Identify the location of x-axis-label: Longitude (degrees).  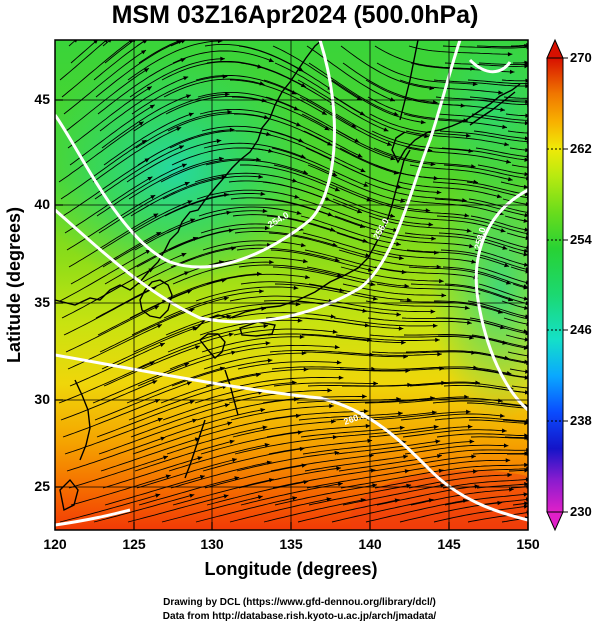
(290, 569).